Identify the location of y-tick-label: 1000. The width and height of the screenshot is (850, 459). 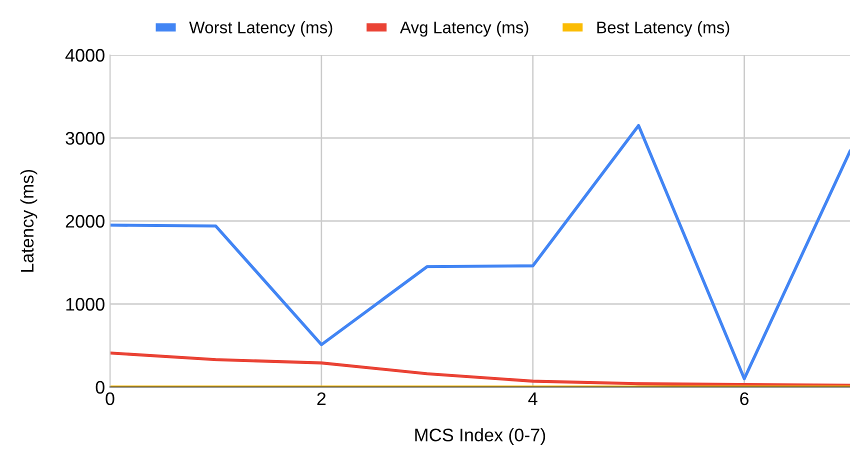
(85, 304).